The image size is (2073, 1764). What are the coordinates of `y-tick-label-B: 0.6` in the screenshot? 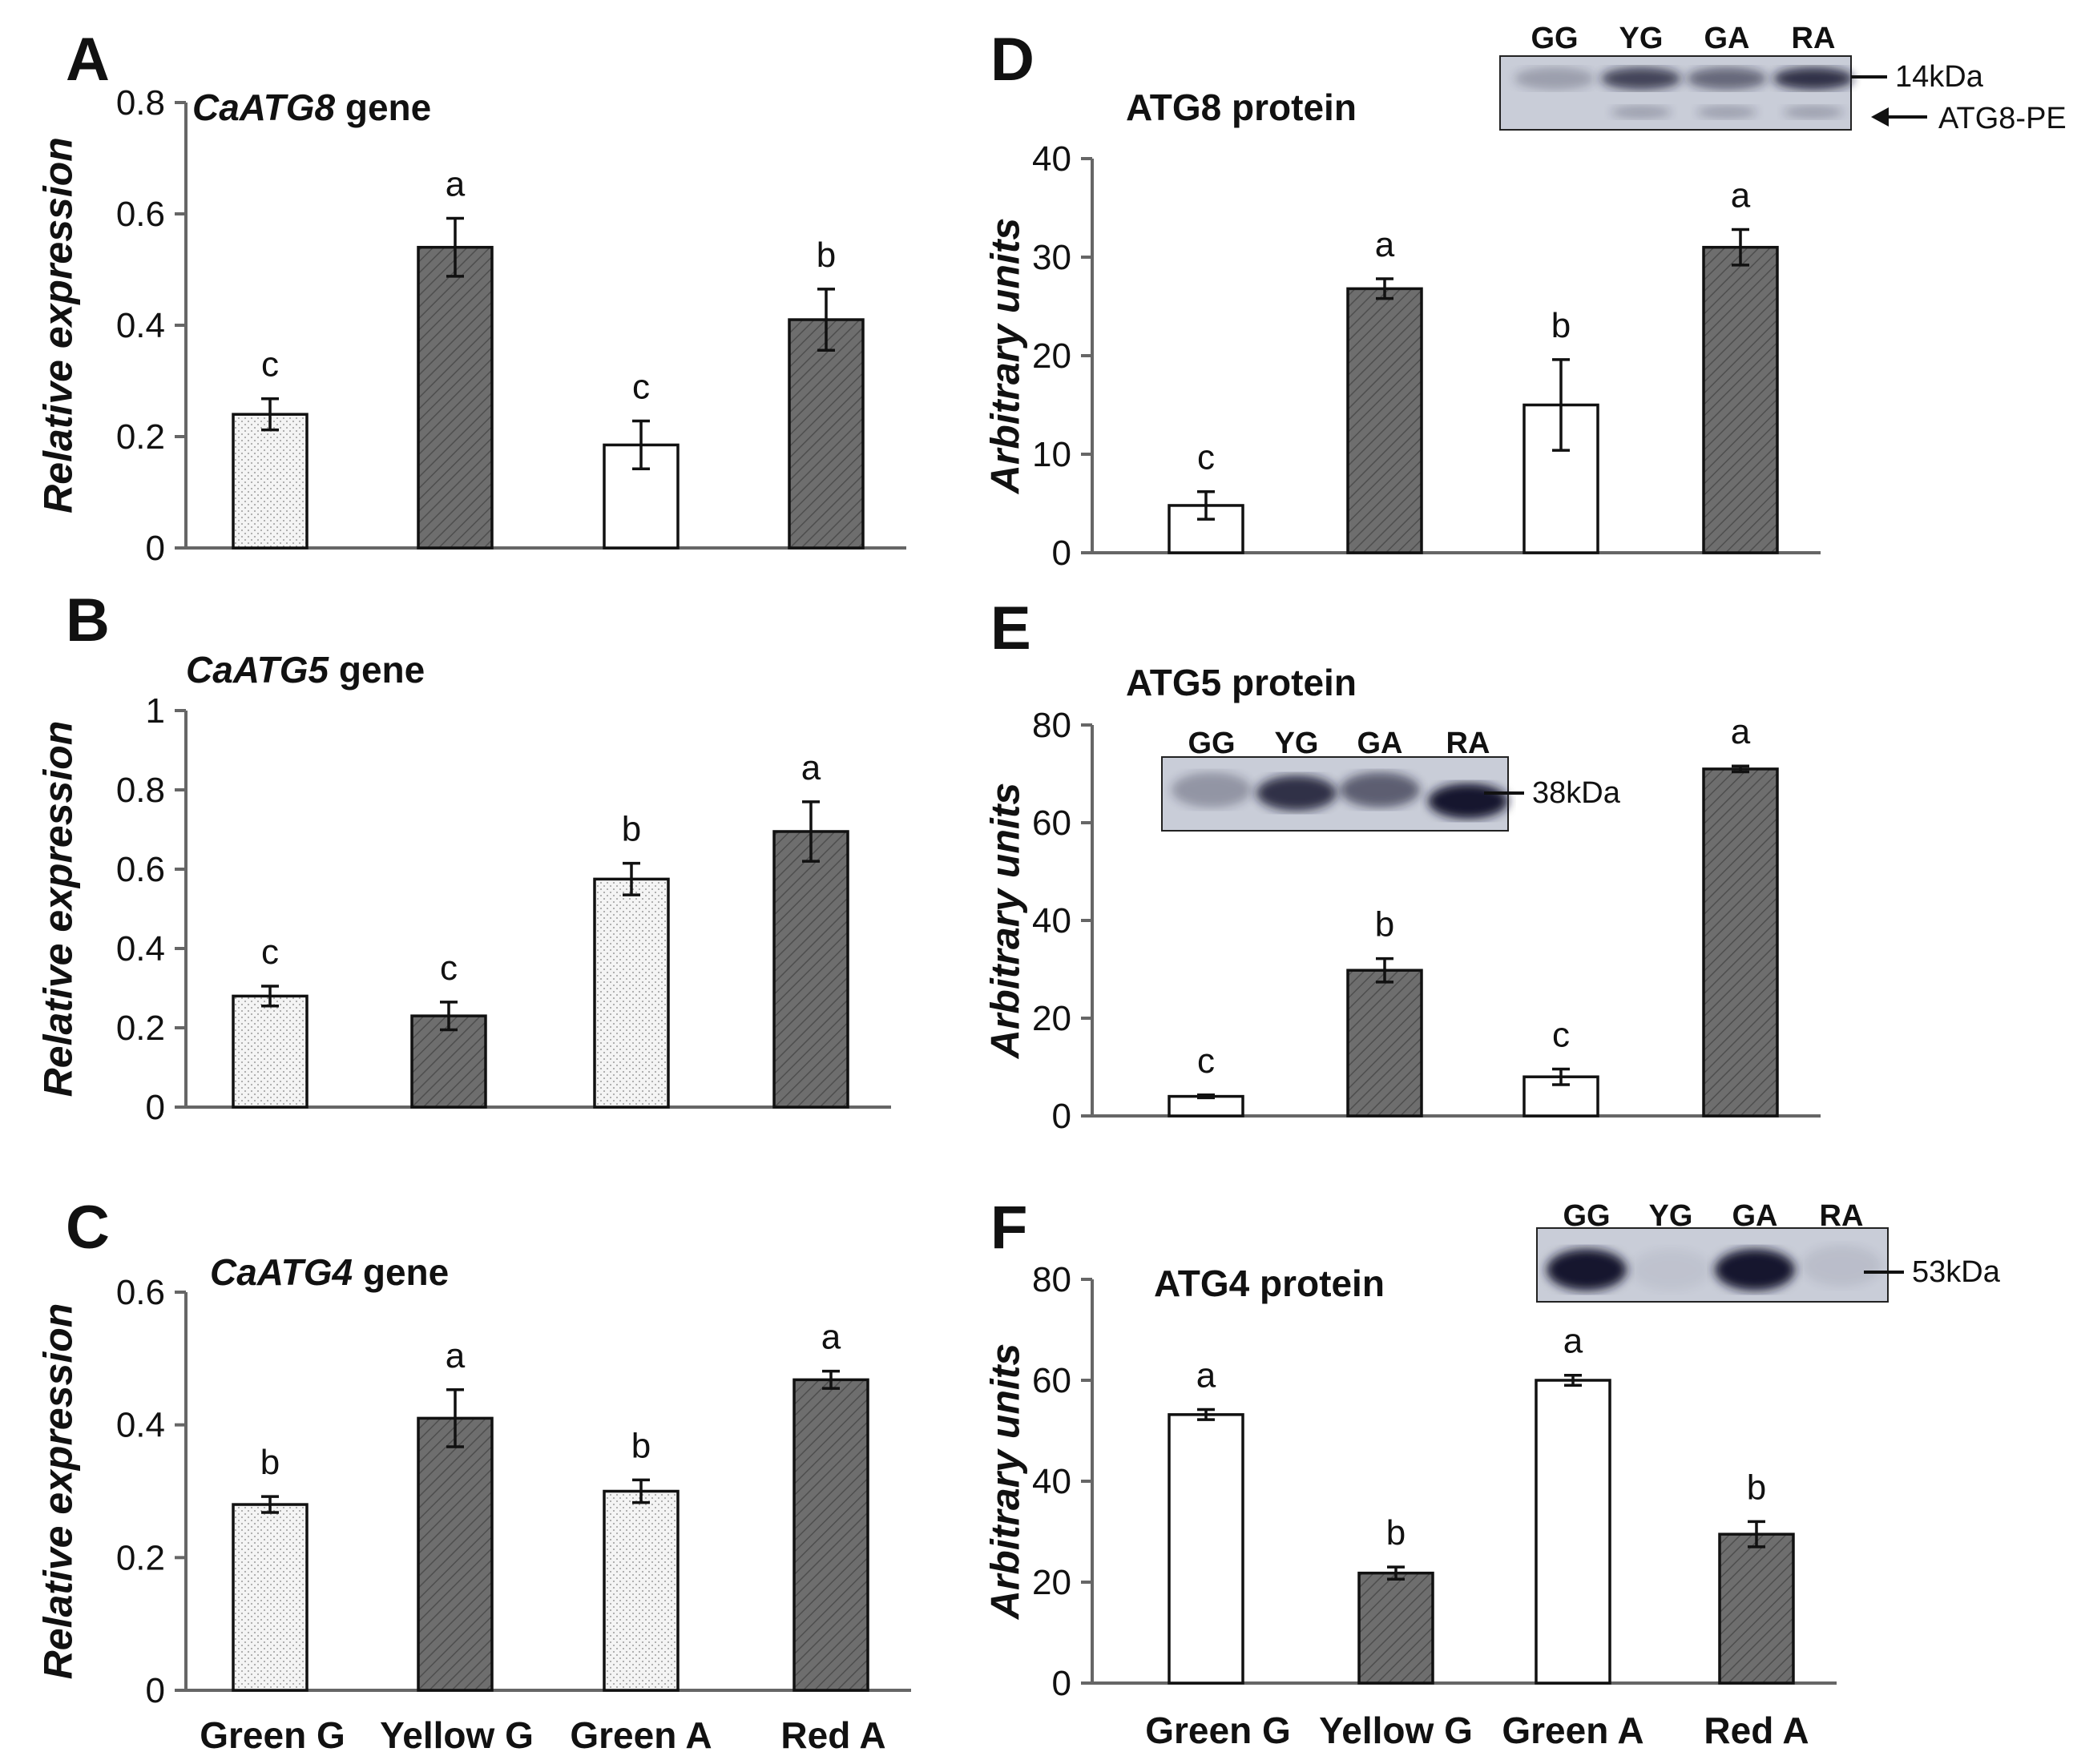 It's located at (140, 869).